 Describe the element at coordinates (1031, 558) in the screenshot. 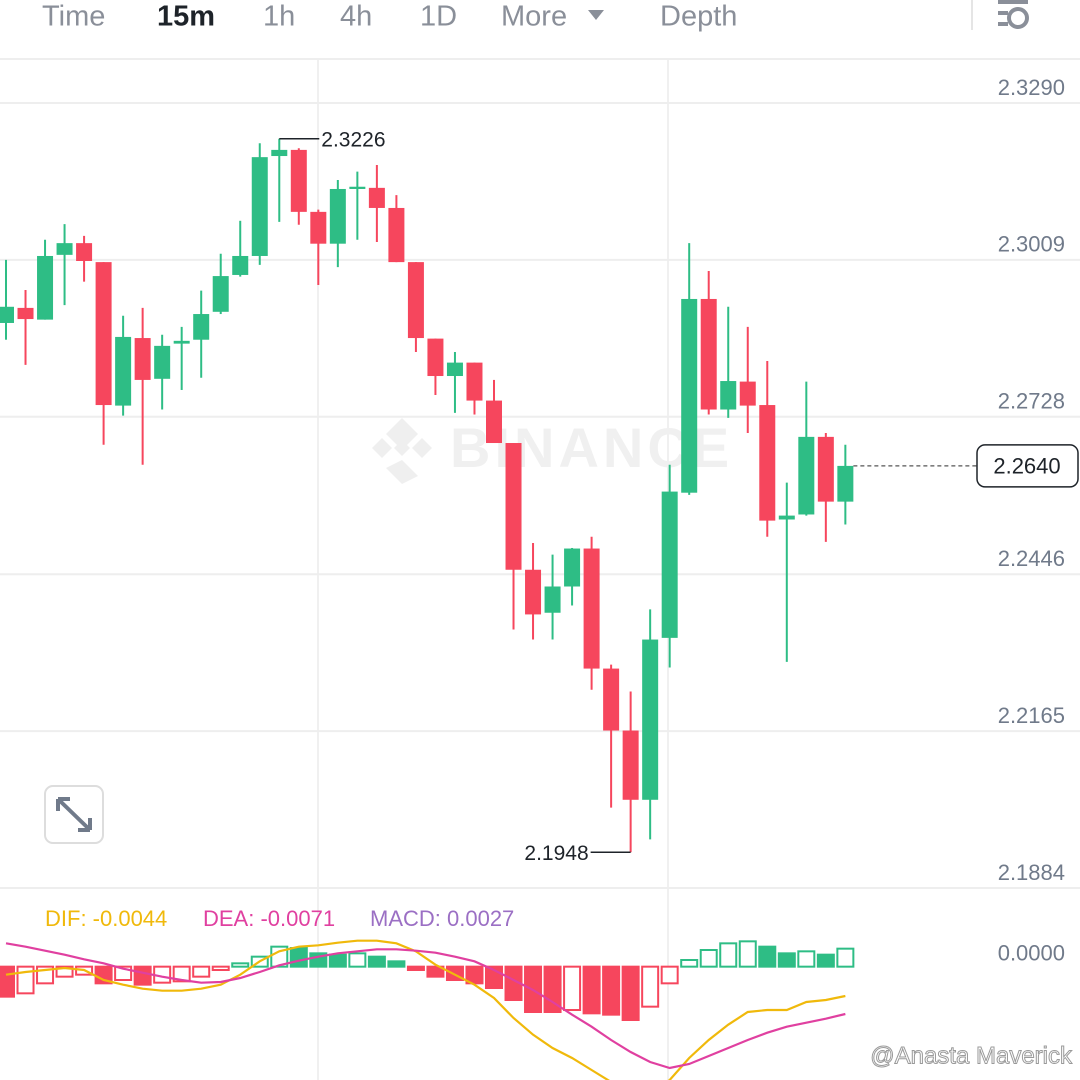

I see `y-tick-label: 2.2446` at that location.